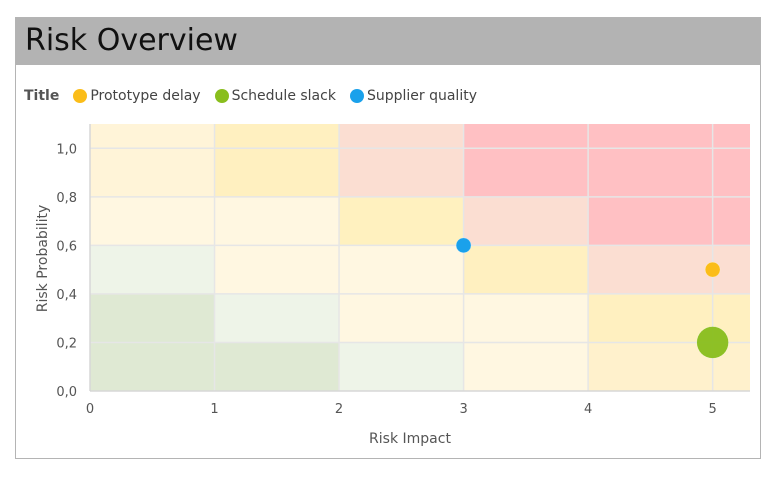 Image resolution: width=771 pixels, height=477 pixels. What do you see at coordinates (80, 96) in the screenshot?
I see `legend-swatch-prototype-delay` at bounding box center [80, 96].